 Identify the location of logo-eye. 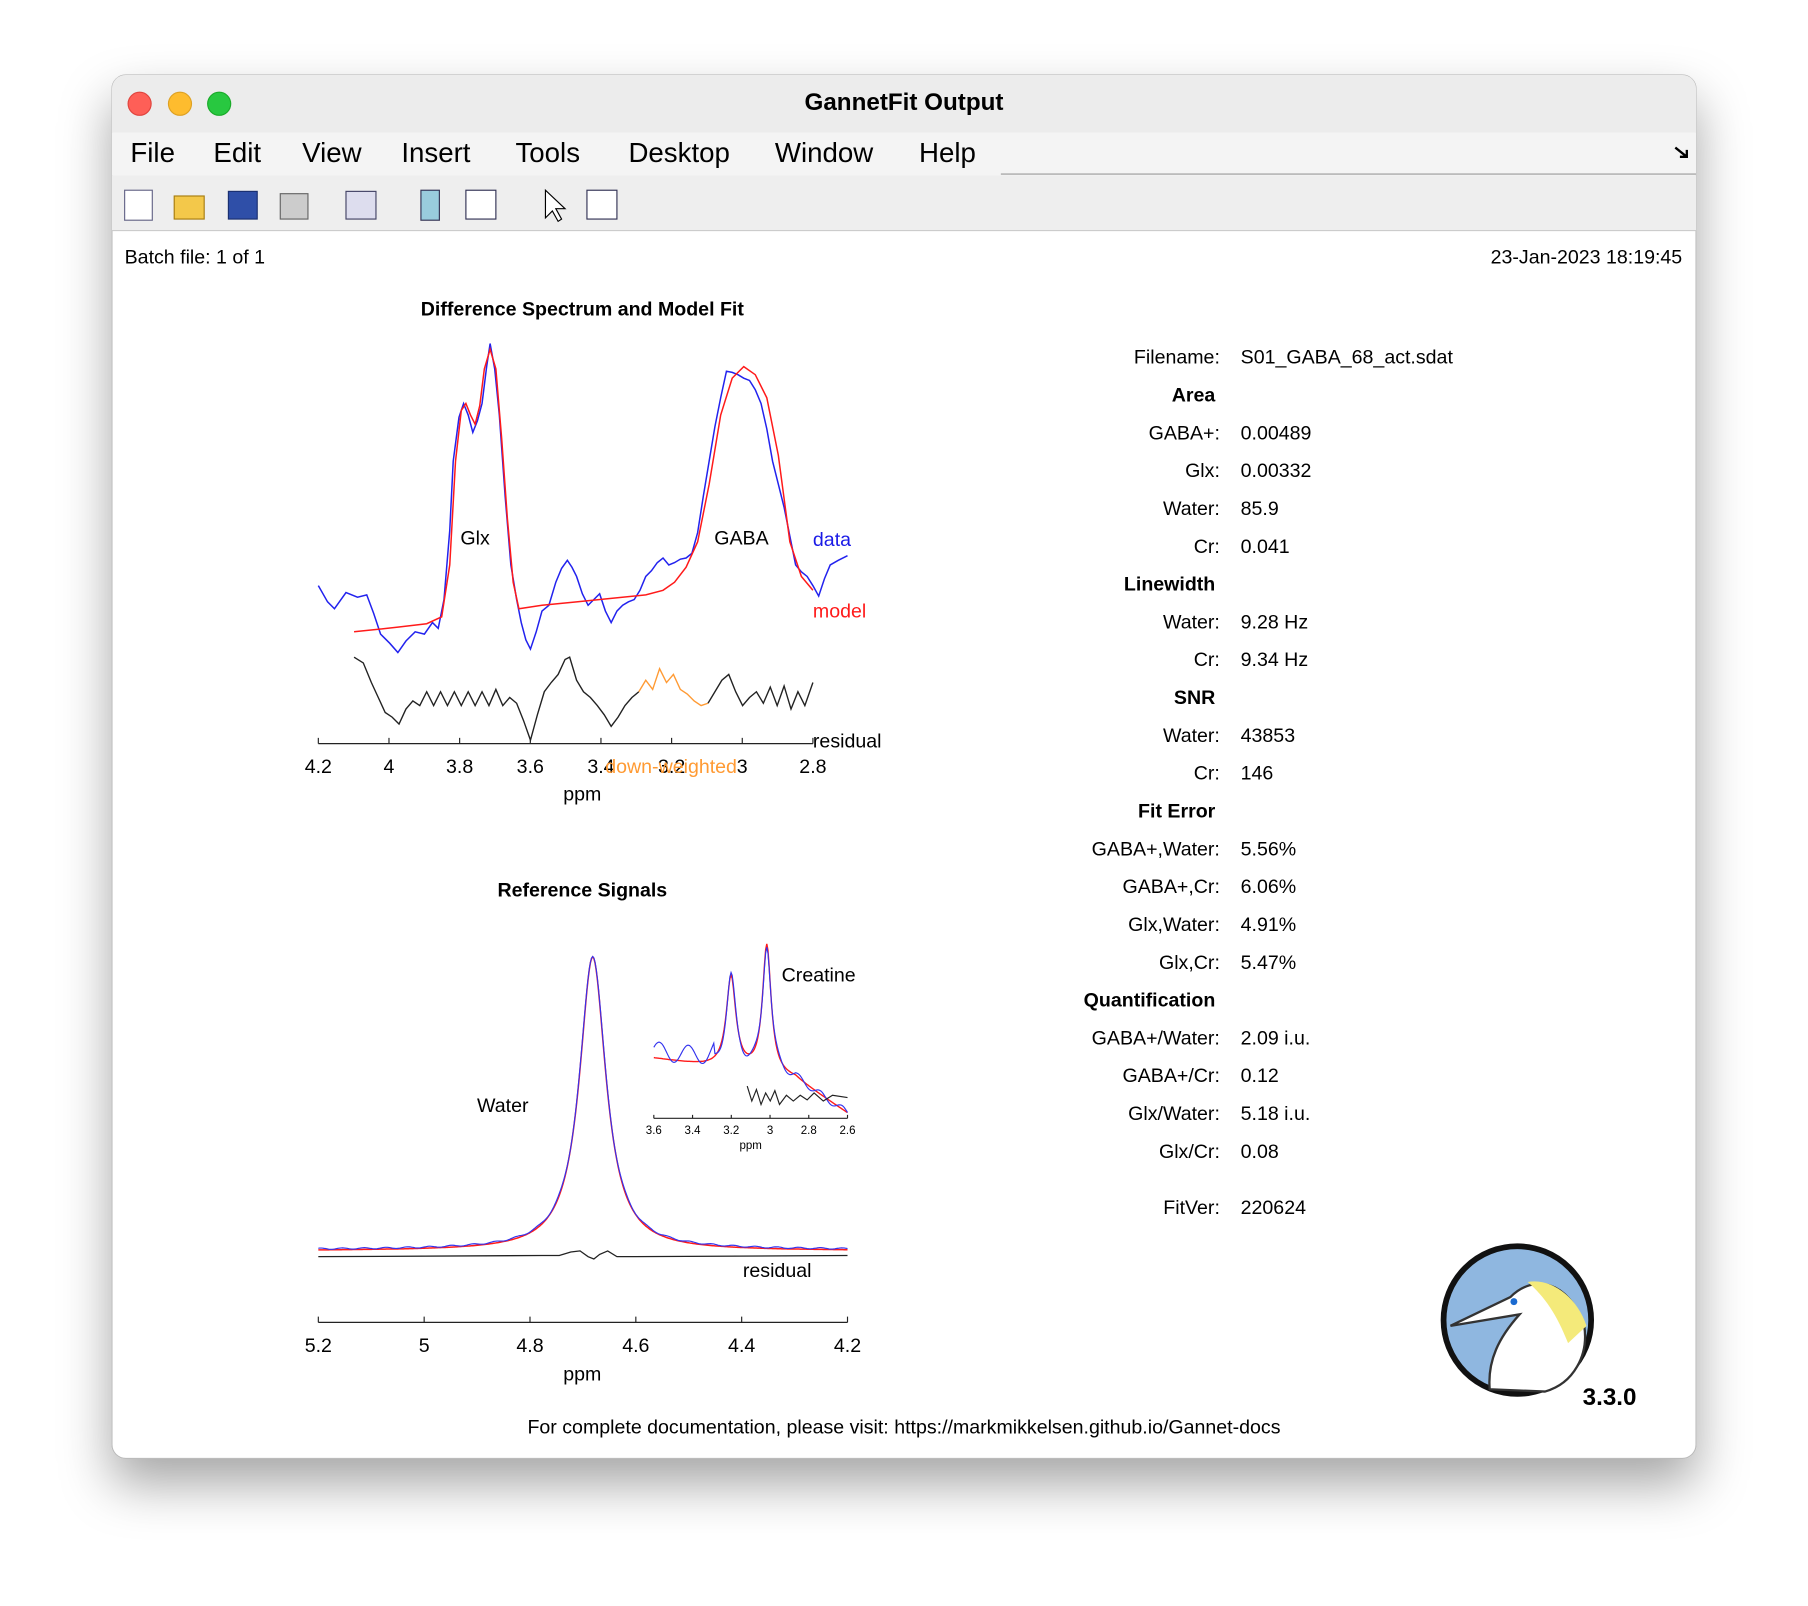
(1514, 1302).